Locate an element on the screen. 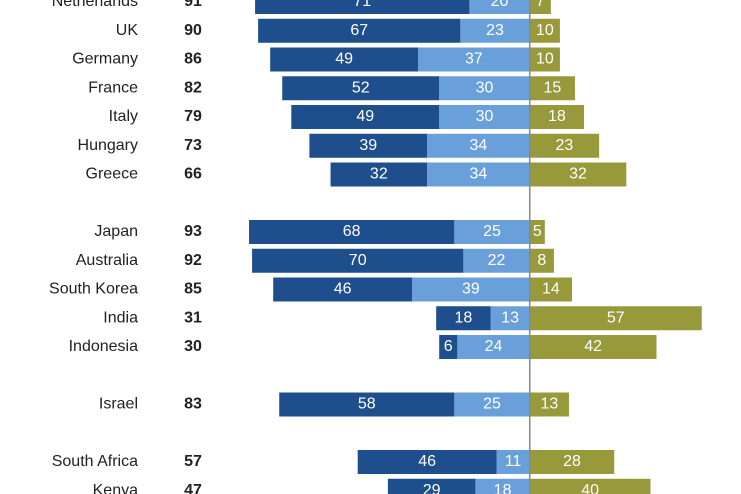 The height and width of the screenshot is (494, 741). category-label: Australia is located at coordinates (107, 260).